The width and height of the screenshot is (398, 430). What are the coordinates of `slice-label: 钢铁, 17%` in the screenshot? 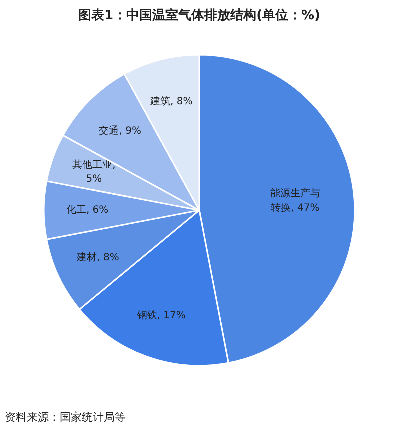 It's located at (161, 315).